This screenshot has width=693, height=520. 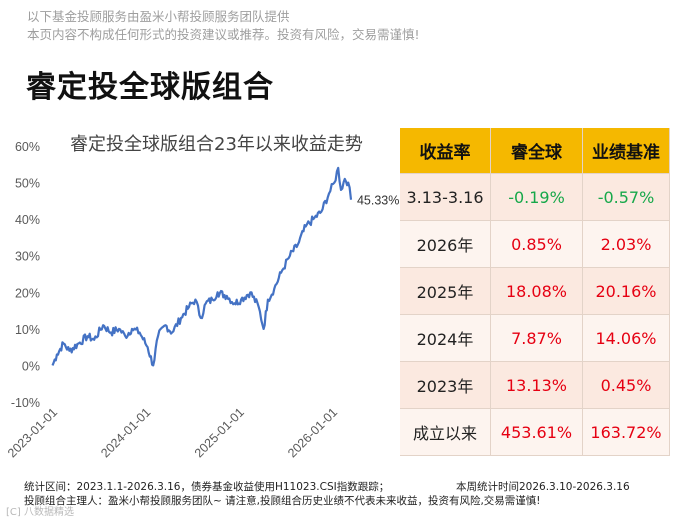 What do you see at coordinates (626, 432) in the screenshot?
I see `benchmark-return-cell: 163.72%` at bounding box center [626, 432].